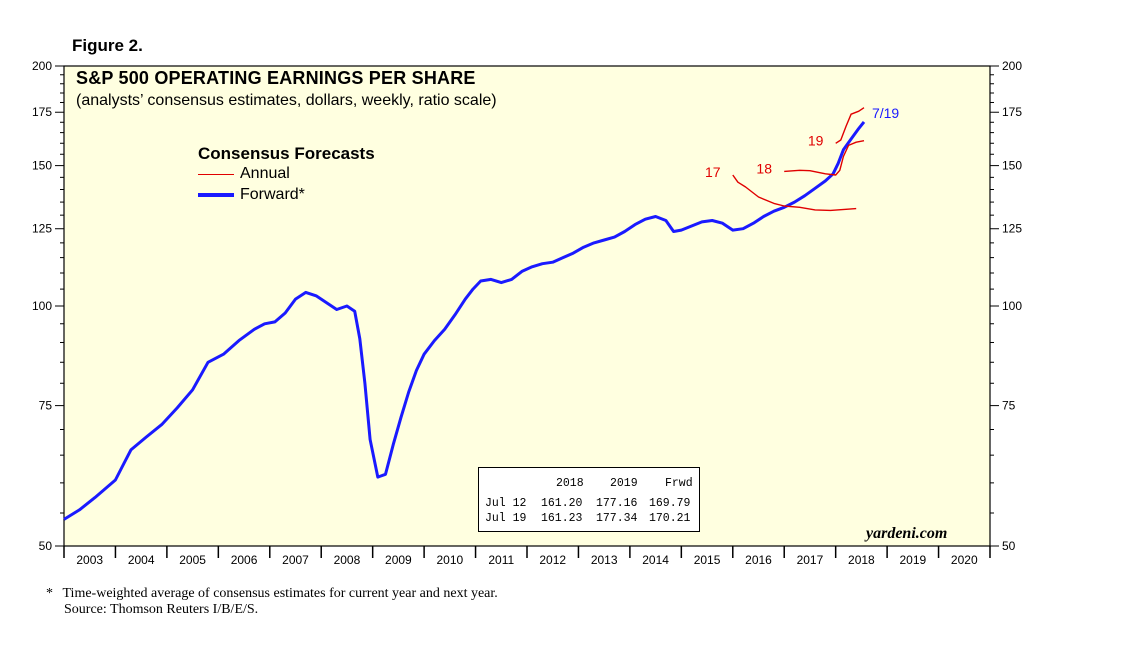  What do you see at coordinates (670, 503) in the screenshot?
I see `table-row1-frwd: 169.79` at bounding box center [670, 503].